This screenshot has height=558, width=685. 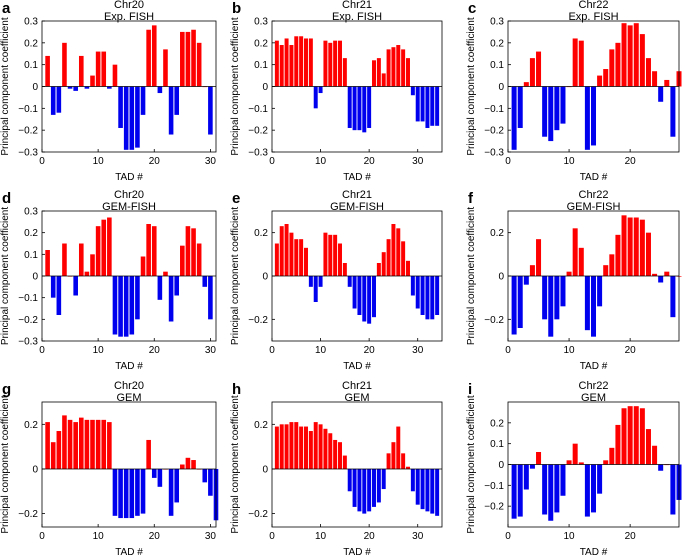 What do you see at coordinates (31, 255) in the screenshot?
I see `y-tick-label: 0.1` at bounding box center [31, 255].